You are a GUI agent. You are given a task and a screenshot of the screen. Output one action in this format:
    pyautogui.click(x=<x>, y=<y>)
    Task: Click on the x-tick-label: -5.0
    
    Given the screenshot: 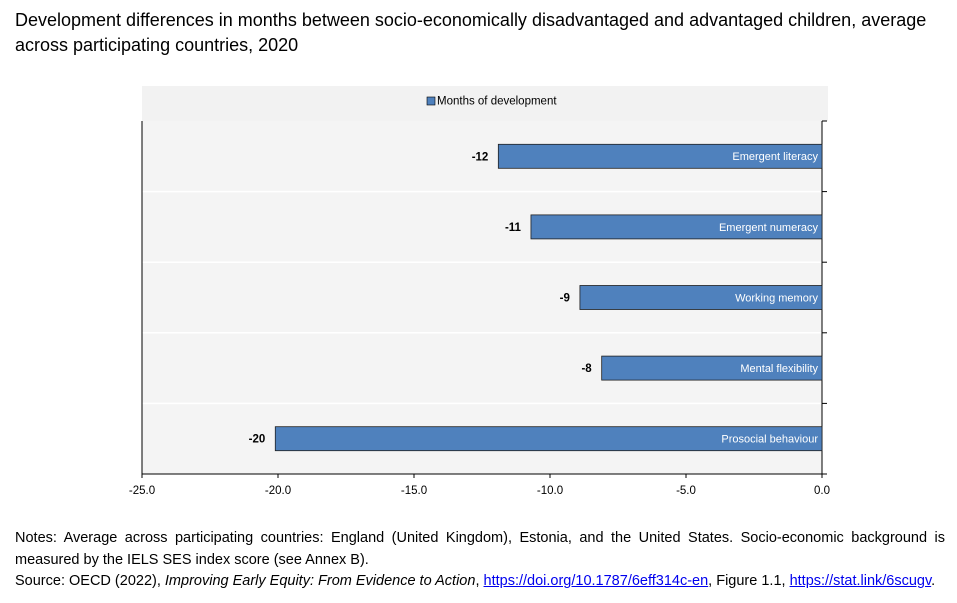 What is the action you would take?
    pyautogui.click(x=686, y=491)
    